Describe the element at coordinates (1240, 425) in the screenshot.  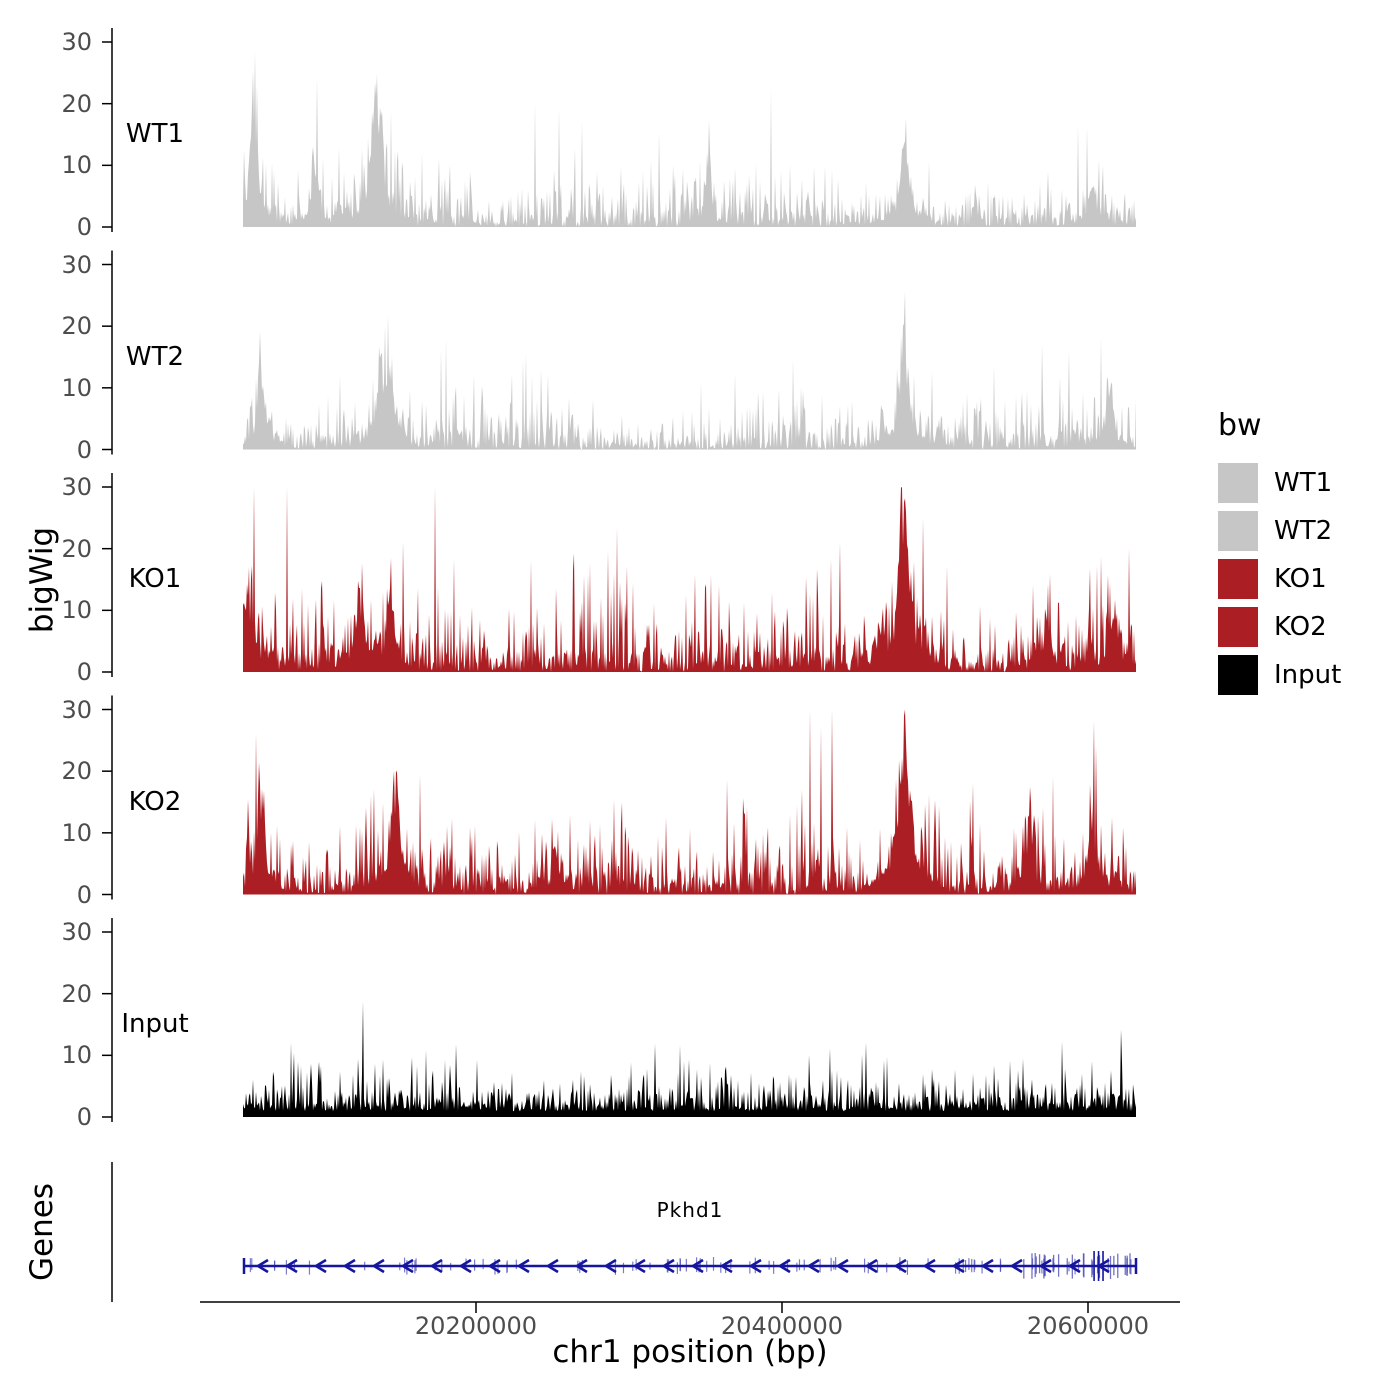
I see `legend-title: bw` at that location.